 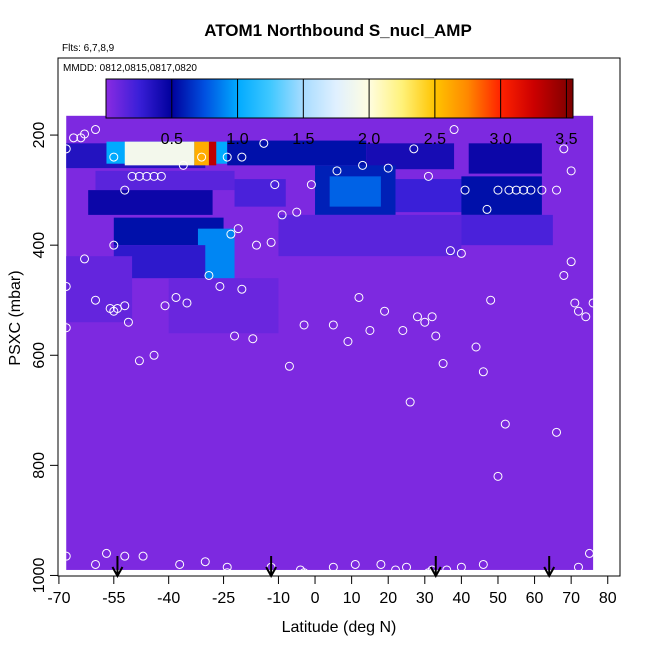 What do you see at coordinates (58, 598) in the screenshot?
I see `x-tick-label: -70` at bounding box center [58, 598].